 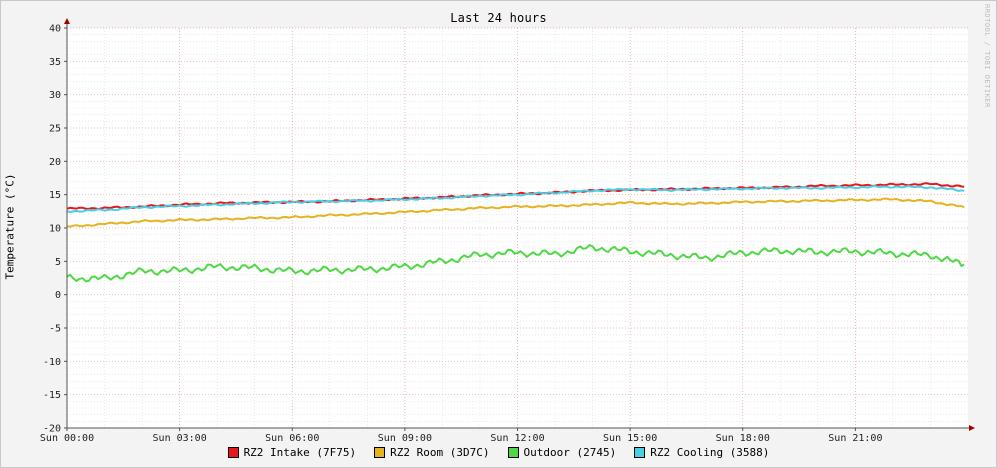 What do you see at coordinates (440, 452) in the screenshot?
I see `legend-label: RZ2 Room (3D7C)` at bounding box center [440, 452].